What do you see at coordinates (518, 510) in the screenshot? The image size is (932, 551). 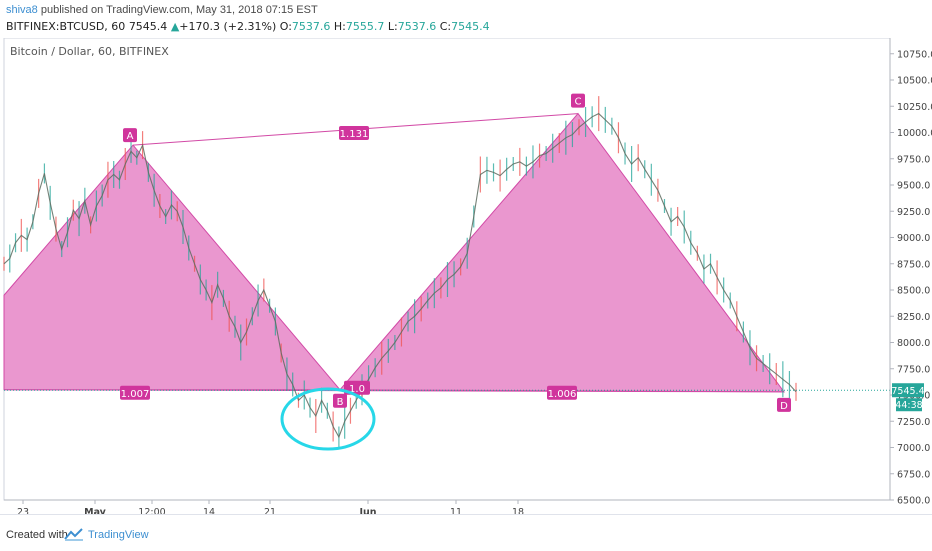 I see `time-tick-label: 18` at bounding box center [518, 510].